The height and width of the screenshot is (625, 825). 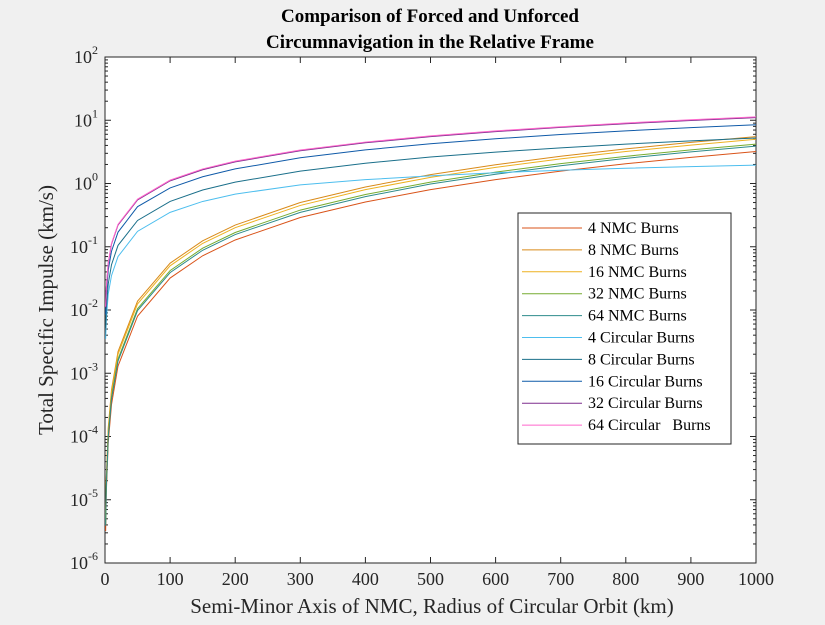 I want to click on legend-entry: 32 Circular Burns, so click(x=645, y=403).